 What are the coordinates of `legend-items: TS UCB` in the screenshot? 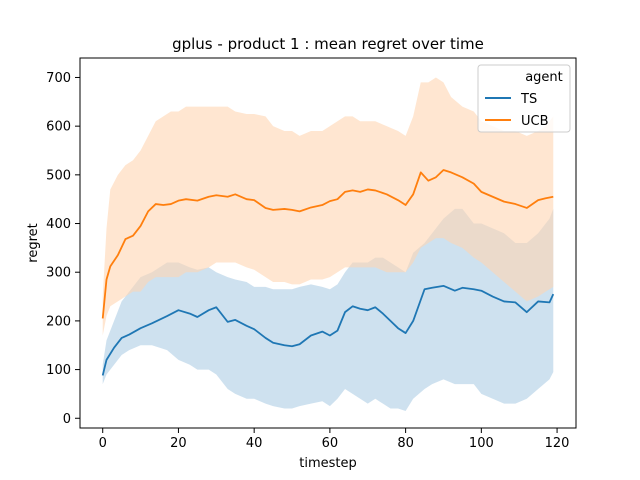 It's located at (517, 110).